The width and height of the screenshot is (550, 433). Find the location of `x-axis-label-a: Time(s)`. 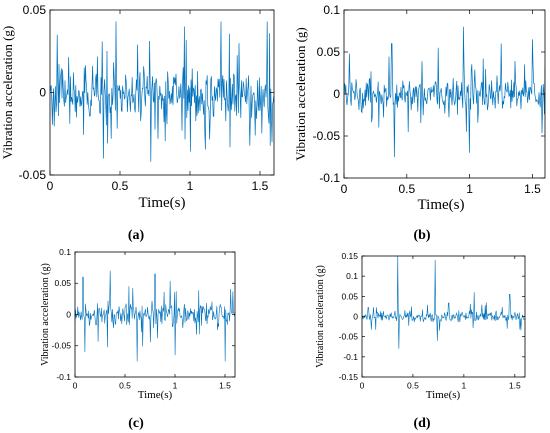

x-axis-label-a: Time(s) is located at coordinates (162, 203).